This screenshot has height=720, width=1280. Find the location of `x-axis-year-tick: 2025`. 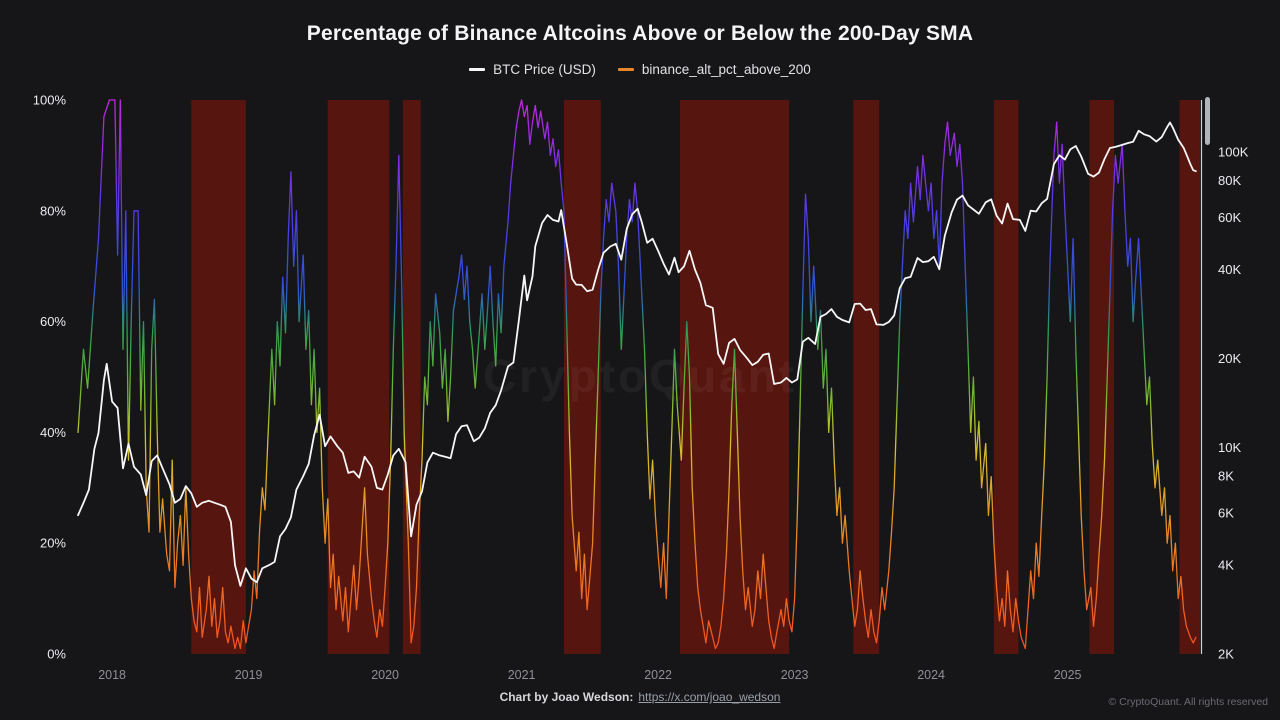

x-axis-year-tick: 2025 is located at coordinates (1068, 675).